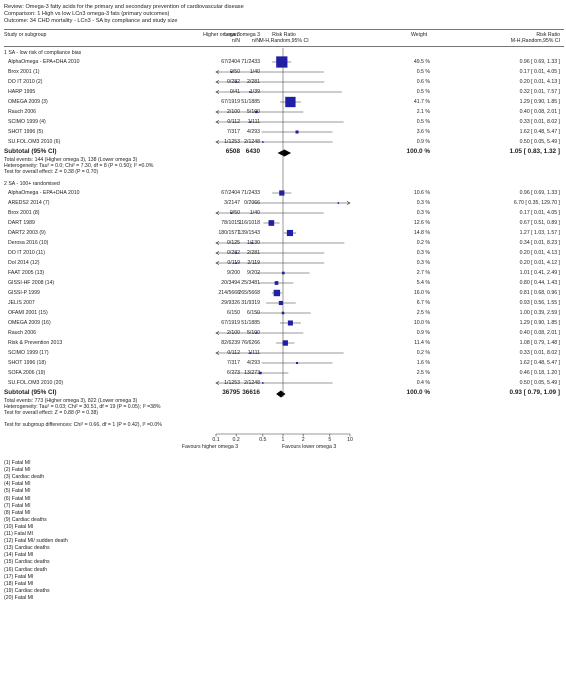 This screenshot has height=697, width=566. I want to click on subtotal-higher: 36795, so click(231, 392).